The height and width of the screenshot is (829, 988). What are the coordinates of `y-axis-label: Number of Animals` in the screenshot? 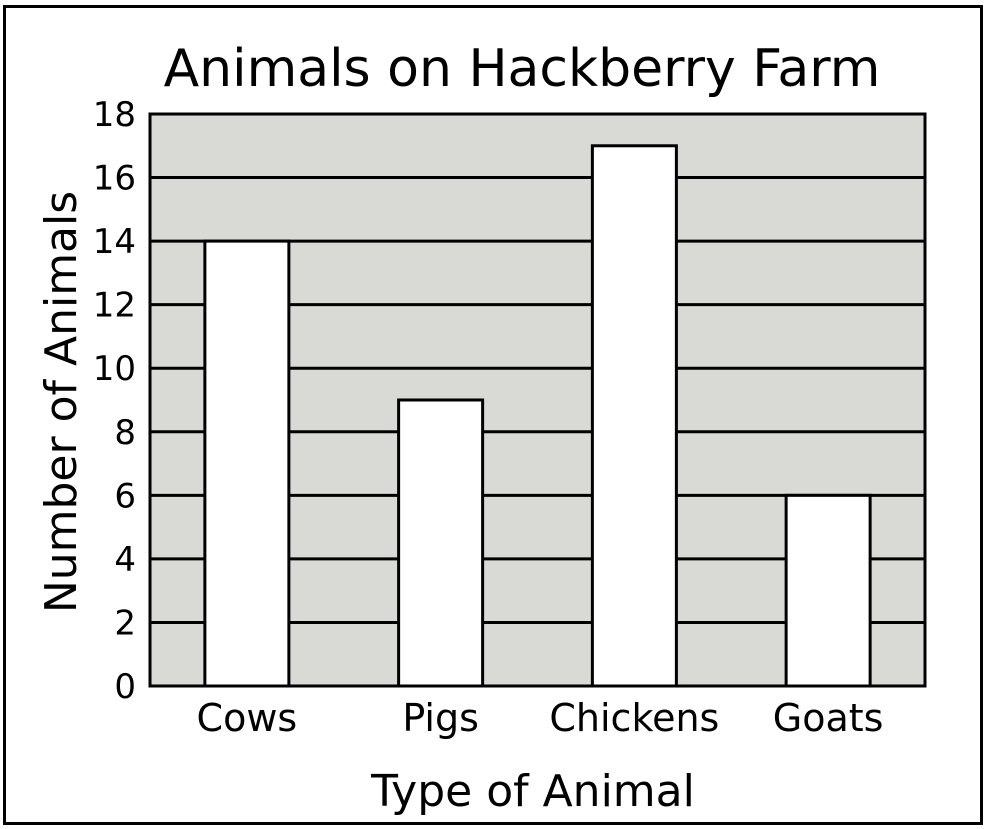 It's located at (61, 402).